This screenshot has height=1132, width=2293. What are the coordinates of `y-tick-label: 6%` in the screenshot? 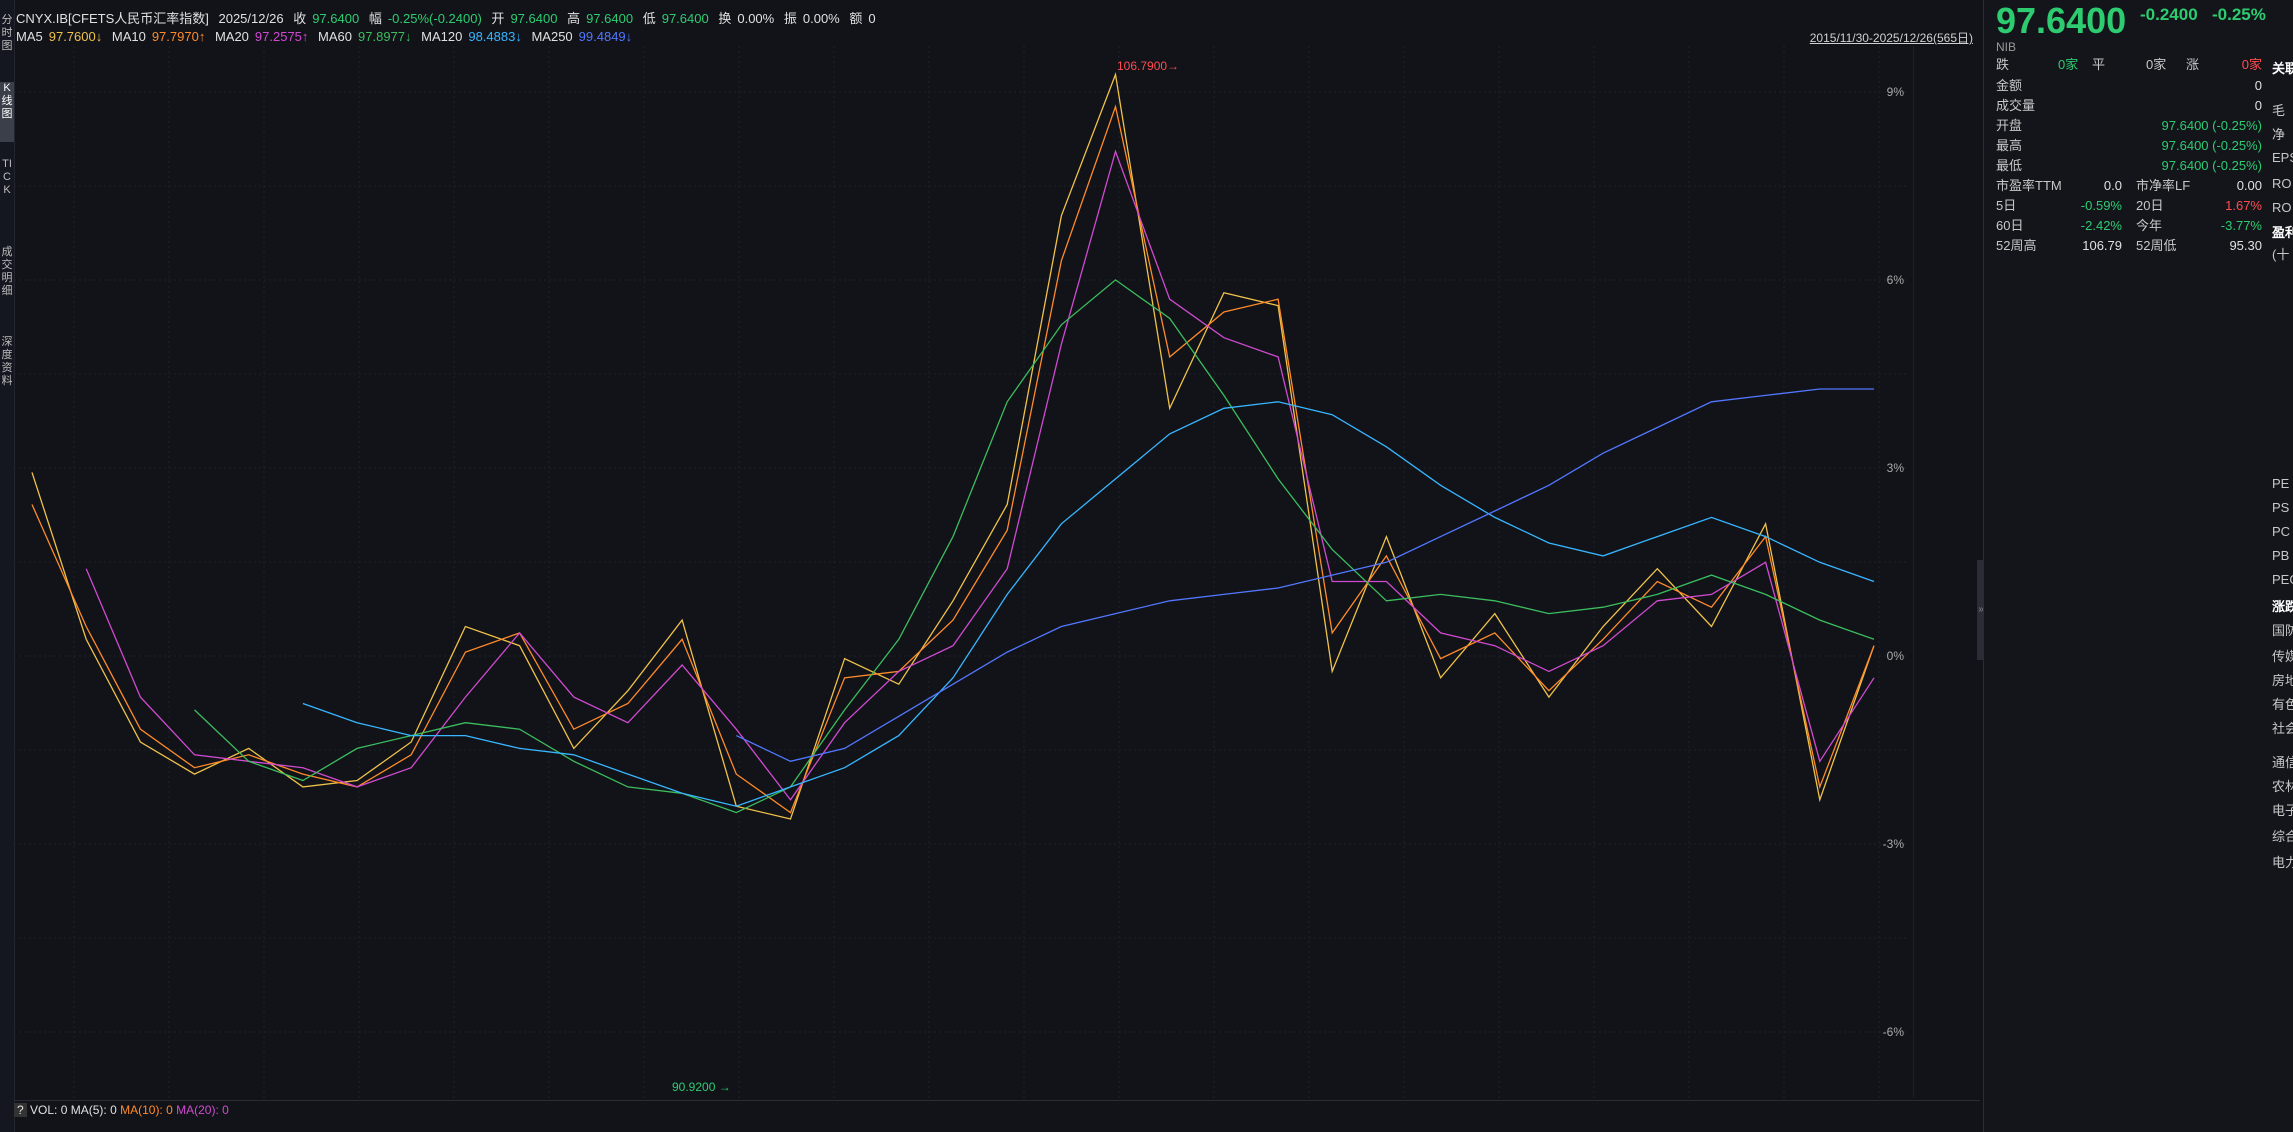 It's located at (1896, 280).